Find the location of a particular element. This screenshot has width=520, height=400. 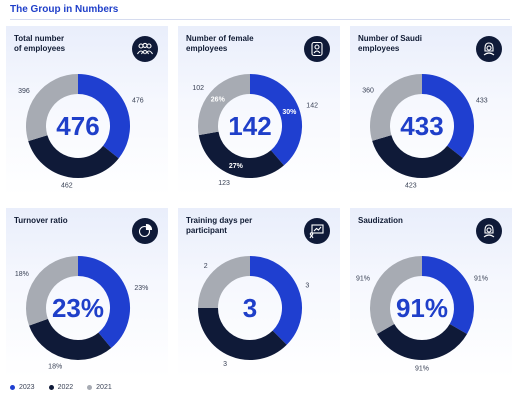

value-label-2021: 91% is located at coordinates (363, 279).